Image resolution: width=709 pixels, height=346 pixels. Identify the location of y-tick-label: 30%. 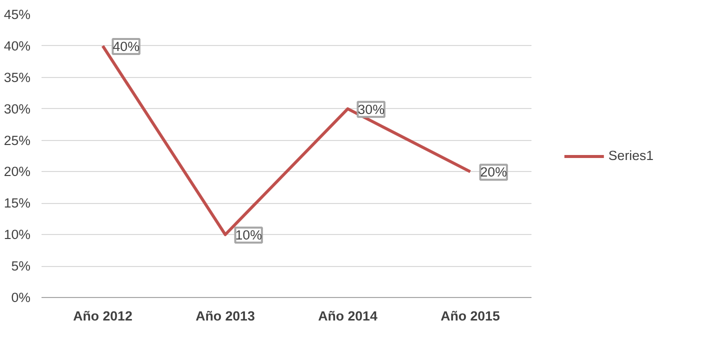
(17, 108).